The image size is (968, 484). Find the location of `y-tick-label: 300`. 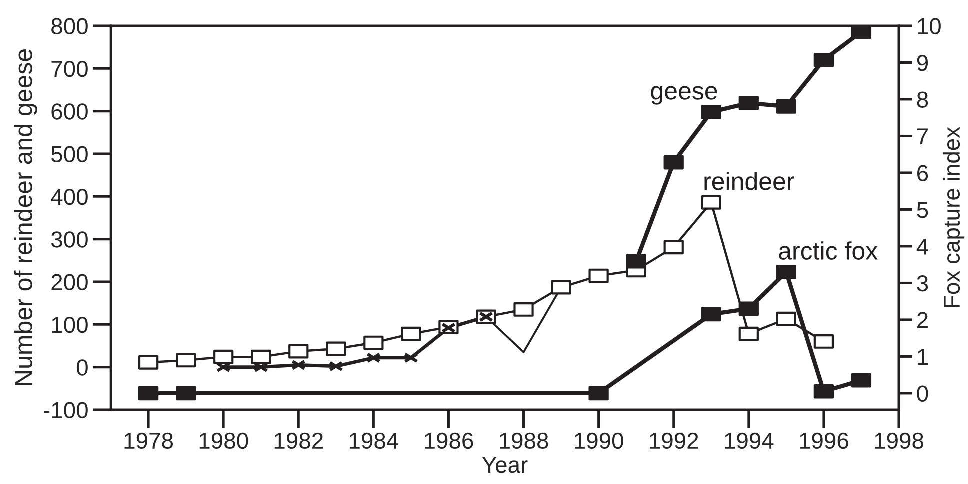

y-tick-label: 300 is located at coordinates (69, 240).